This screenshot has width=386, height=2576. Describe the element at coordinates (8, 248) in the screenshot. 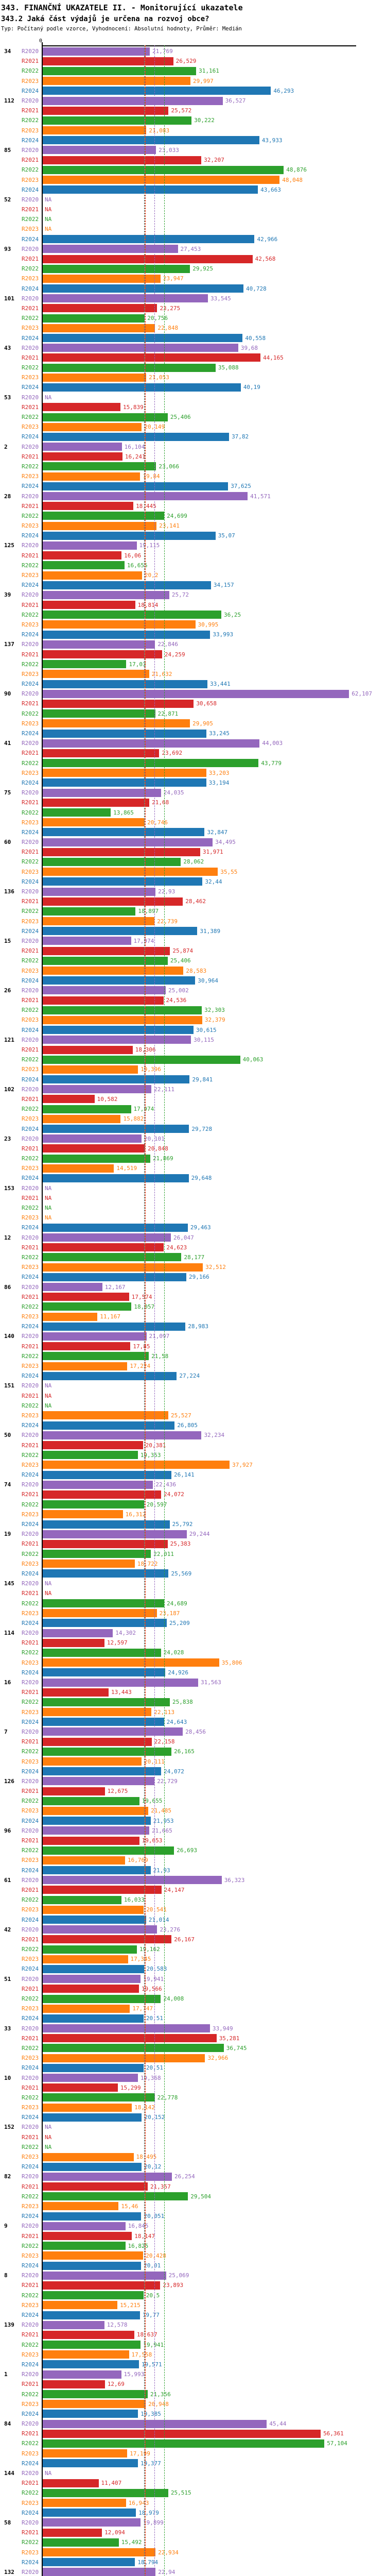

I see `group-label: 93` at that location.